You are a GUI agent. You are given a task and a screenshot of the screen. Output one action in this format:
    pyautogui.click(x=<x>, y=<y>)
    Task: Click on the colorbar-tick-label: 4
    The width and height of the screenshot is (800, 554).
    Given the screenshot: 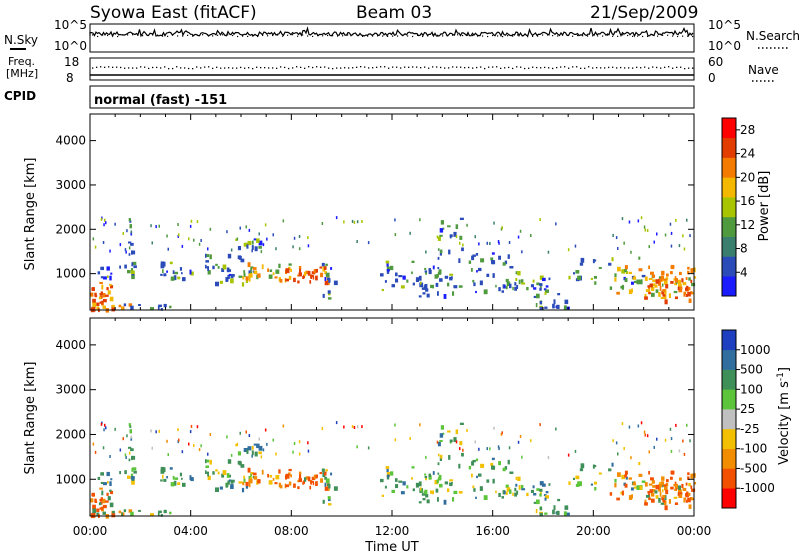 What is the action you would take?
    pyautogui.click(x=744, y=272)
    